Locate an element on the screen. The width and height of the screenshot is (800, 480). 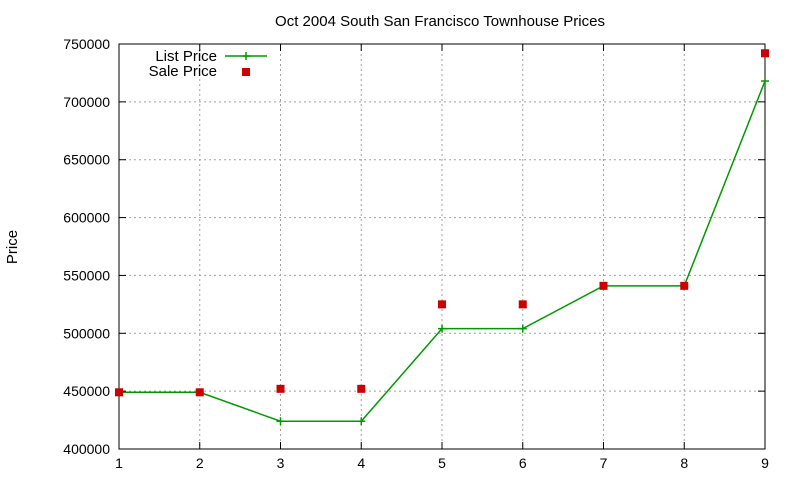
x-tick-label: 8 is located at coordinates (684, 463).